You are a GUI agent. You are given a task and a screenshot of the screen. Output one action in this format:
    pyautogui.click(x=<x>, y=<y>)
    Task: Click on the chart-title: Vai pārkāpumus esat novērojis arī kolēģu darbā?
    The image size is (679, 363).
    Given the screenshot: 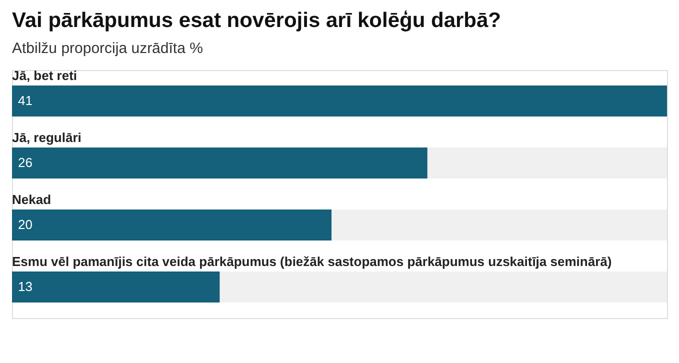 What is the action you would take?
    pyautogui.click(x=257, y=20)
    